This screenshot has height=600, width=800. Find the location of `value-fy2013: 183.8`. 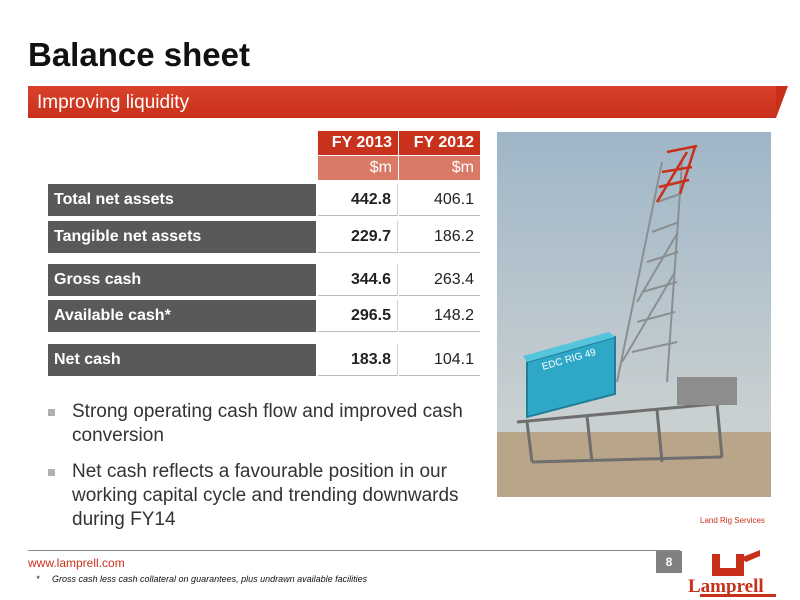

value-fy2013: 183.8 is located at coordinates (358, 360).